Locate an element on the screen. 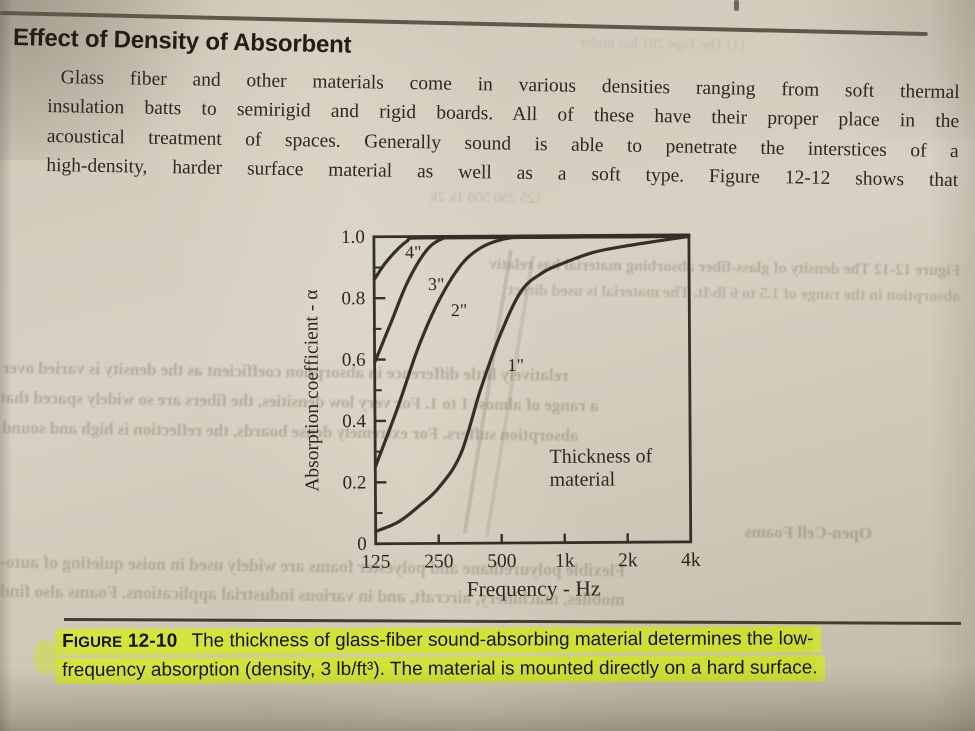 This screenshot has width=975, height=731. curve-1in is located at coordinates (532, 384).